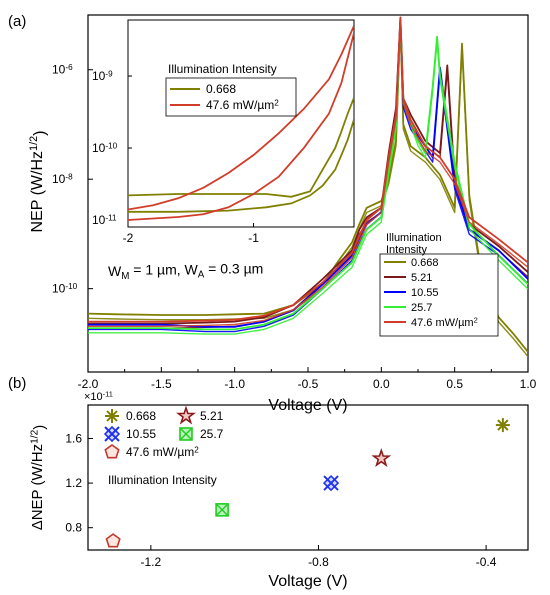 The height and width of the screenshot is (595, 550). I want to click on panel-b-xtick-label: -0.8, so click(318, 562).